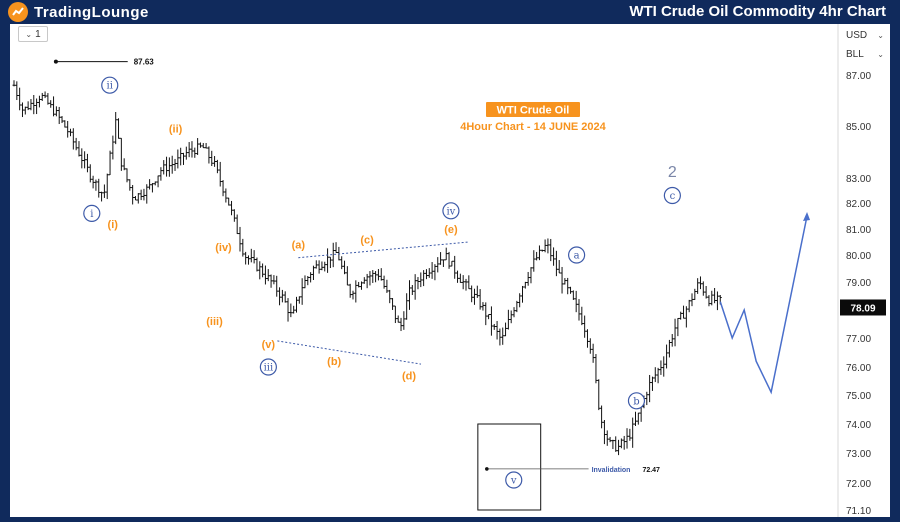  What do you see at coordinates (611, 470) in the screenshot?
I see `invalidation-label: Invalidation` at bounding box center [611, 470].